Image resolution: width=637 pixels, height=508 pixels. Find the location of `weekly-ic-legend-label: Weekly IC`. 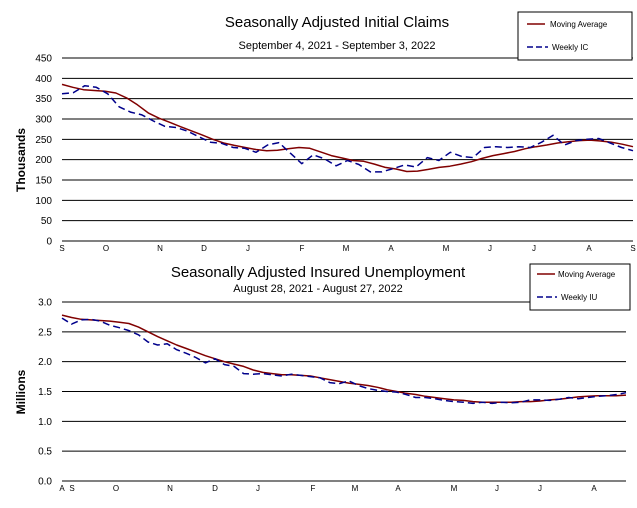

weekly-ic-legend-label: Weekly IC is located at coordinates (570, 47).